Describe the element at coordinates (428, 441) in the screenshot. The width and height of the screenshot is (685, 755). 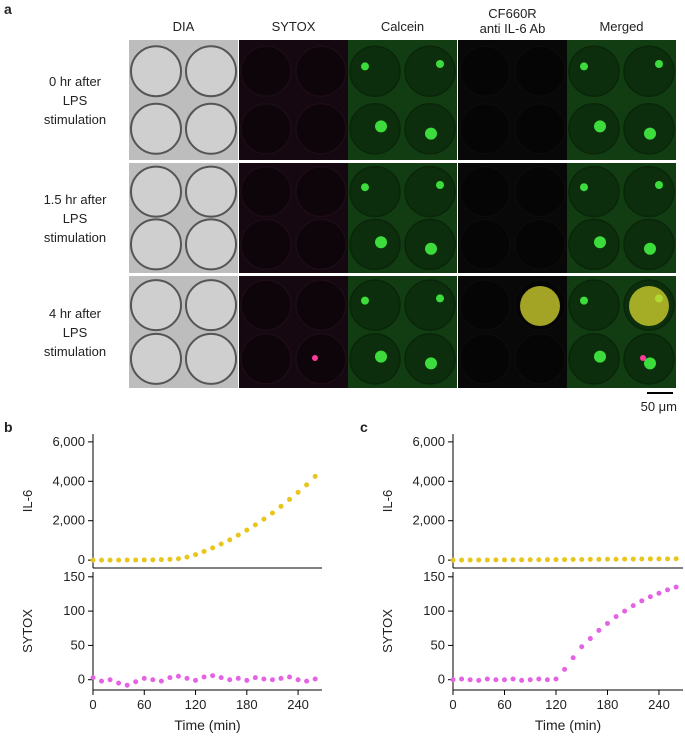
I see `y-tick-label: 6,000` at that location.